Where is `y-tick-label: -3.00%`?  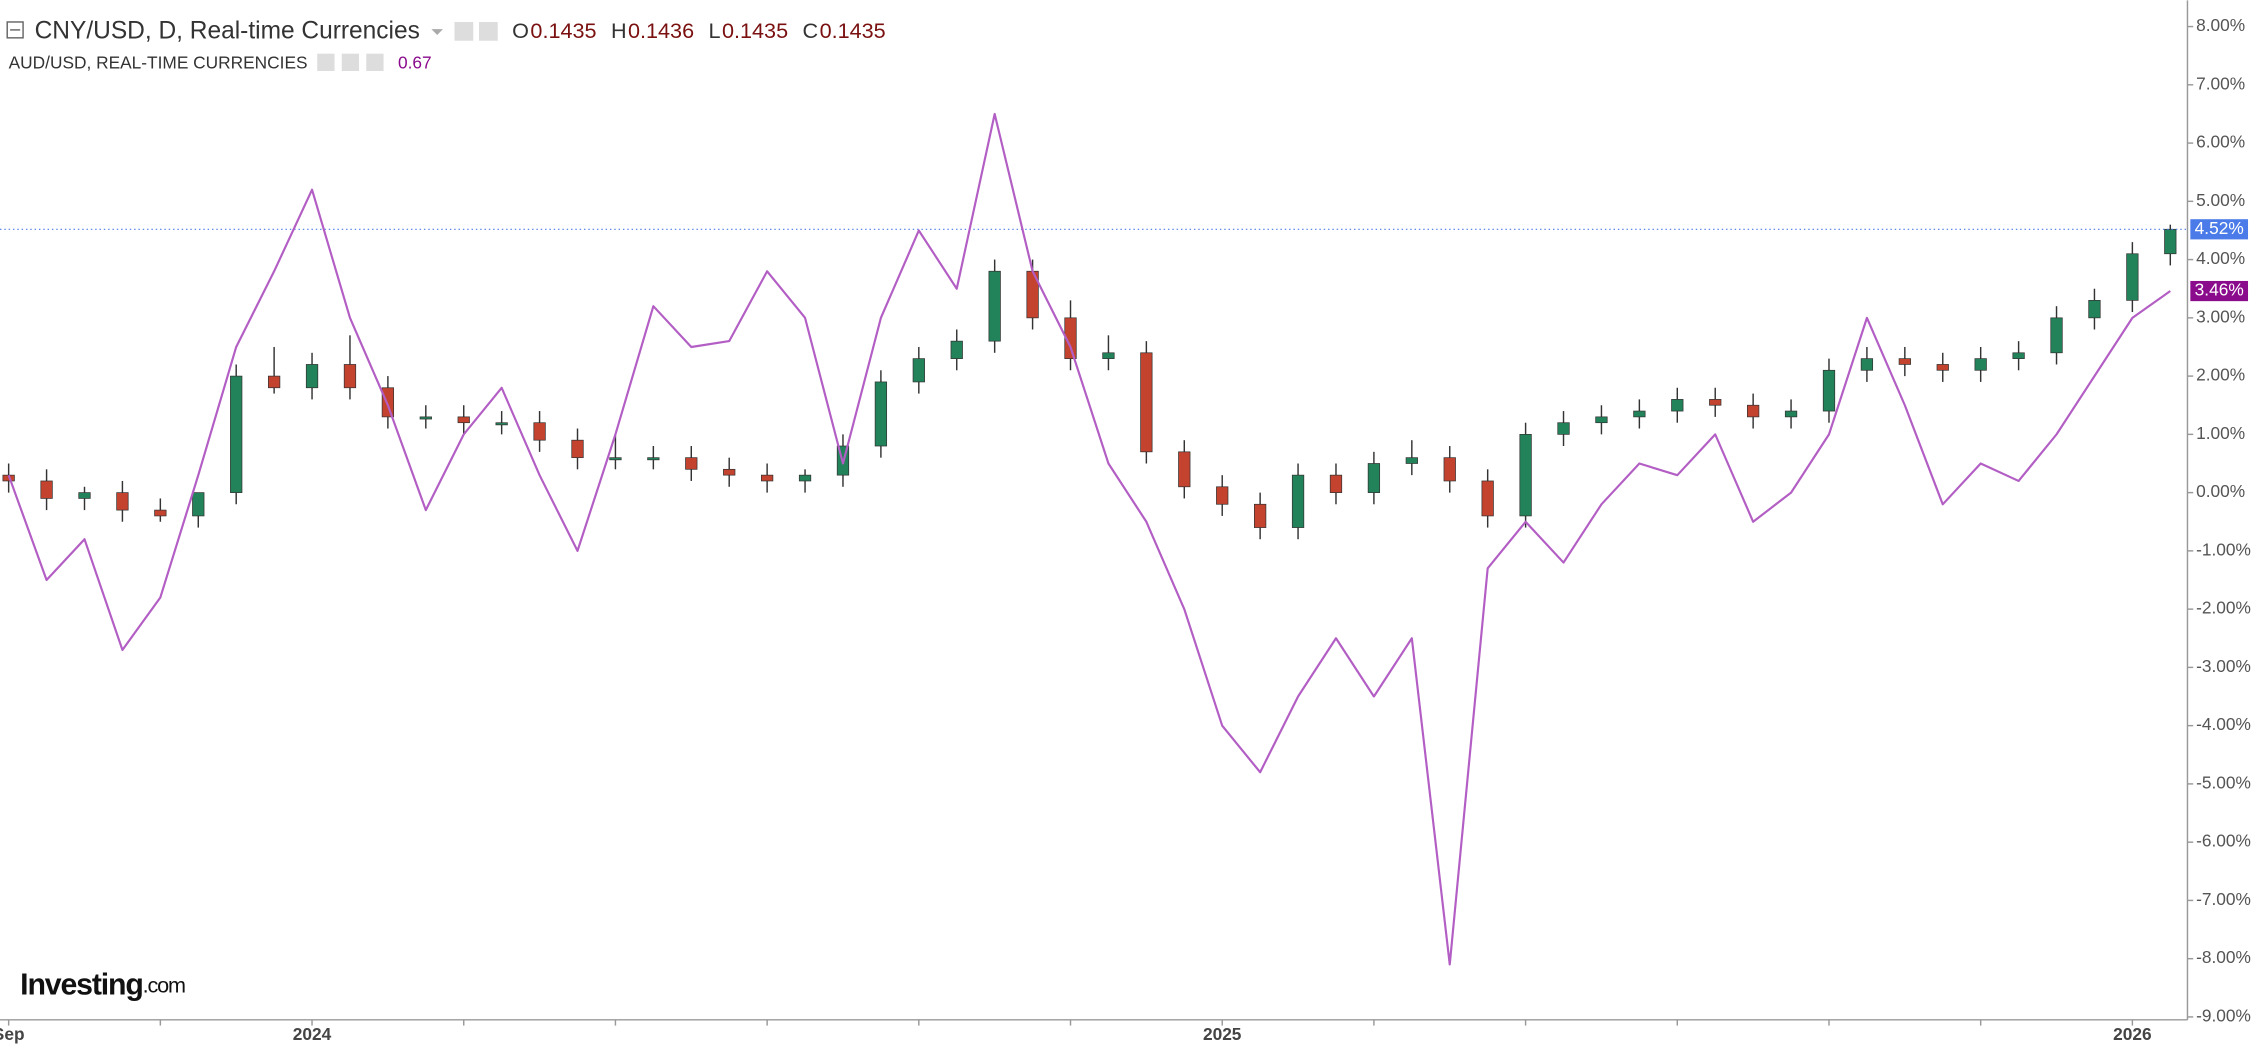 y-tick-label: -3.00% is located at coordinates (2223, 666).